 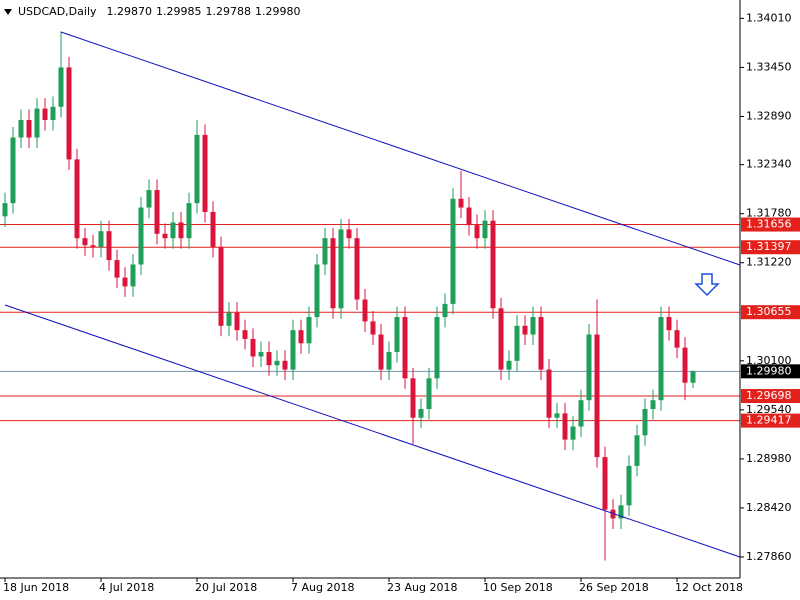 I want to click on x-tick-label: 26 Sep 2018, so click(x=614, y=587).